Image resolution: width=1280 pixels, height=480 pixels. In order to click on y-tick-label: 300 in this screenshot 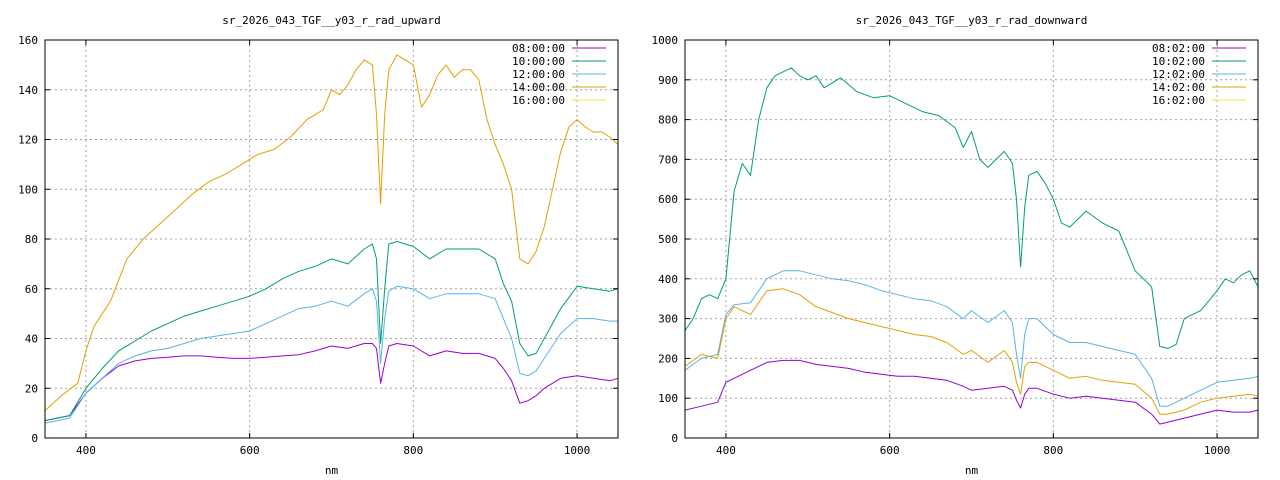, I will do `click(668, 319)`.